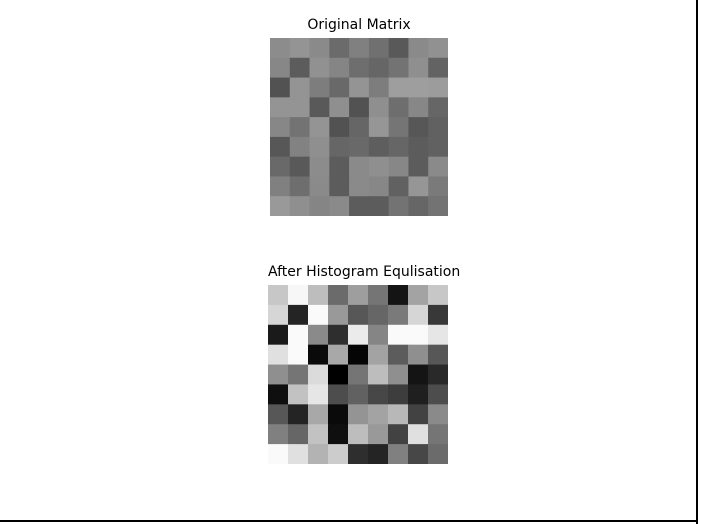 The height and width of the screenshot is (524, 702). I want to click on original-matrix-heatmap, so click(359, 127).